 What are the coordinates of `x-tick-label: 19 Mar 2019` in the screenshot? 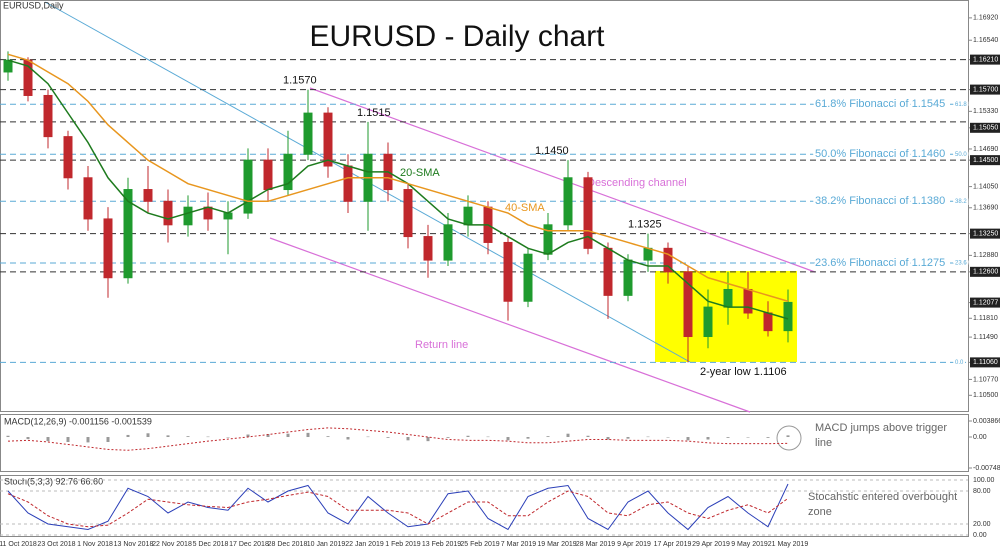 It's located at (556, 544).